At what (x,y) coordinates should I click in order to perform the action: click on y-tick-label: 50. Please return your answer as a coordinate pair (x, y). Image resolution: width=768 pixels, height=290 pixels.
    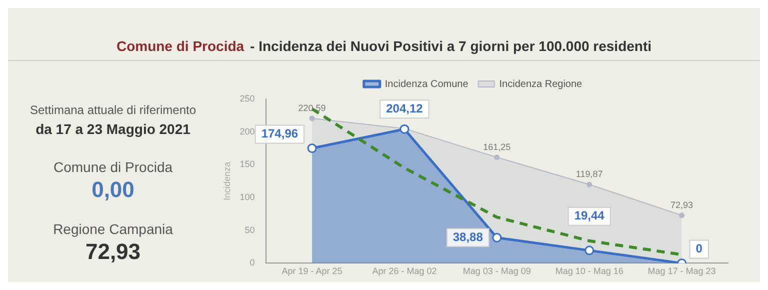
    Looking at the image, I should click on (249, 229).